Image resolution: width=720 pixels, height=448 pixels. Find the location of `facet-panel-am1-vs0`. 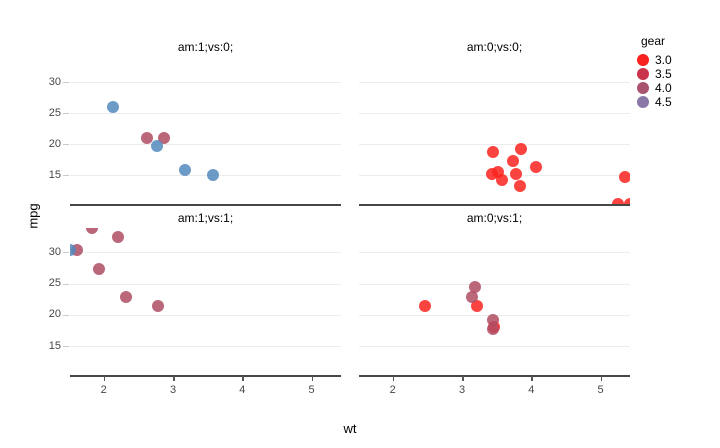

facet-panel-am1-vs0 is located at coordinates (205, 131).